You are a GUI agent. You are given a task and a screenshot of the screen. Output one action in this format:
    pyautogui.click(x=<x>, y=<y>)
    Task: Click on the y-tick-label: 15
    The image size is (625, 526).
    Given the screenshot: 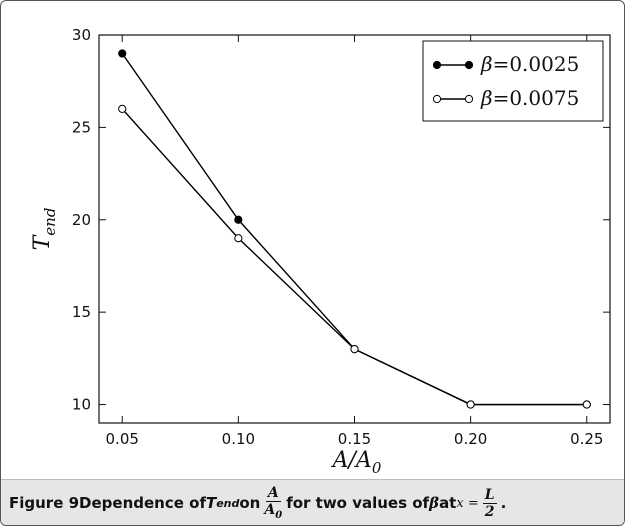 What is the action you would take?
    pyautogui.click(x=81, y=312)
    